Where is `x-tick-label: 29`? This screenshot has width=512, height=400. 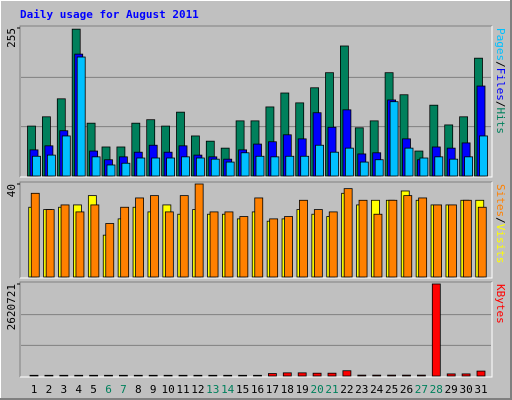 x-tick-label: 29 is located at coordinates (451, 389).